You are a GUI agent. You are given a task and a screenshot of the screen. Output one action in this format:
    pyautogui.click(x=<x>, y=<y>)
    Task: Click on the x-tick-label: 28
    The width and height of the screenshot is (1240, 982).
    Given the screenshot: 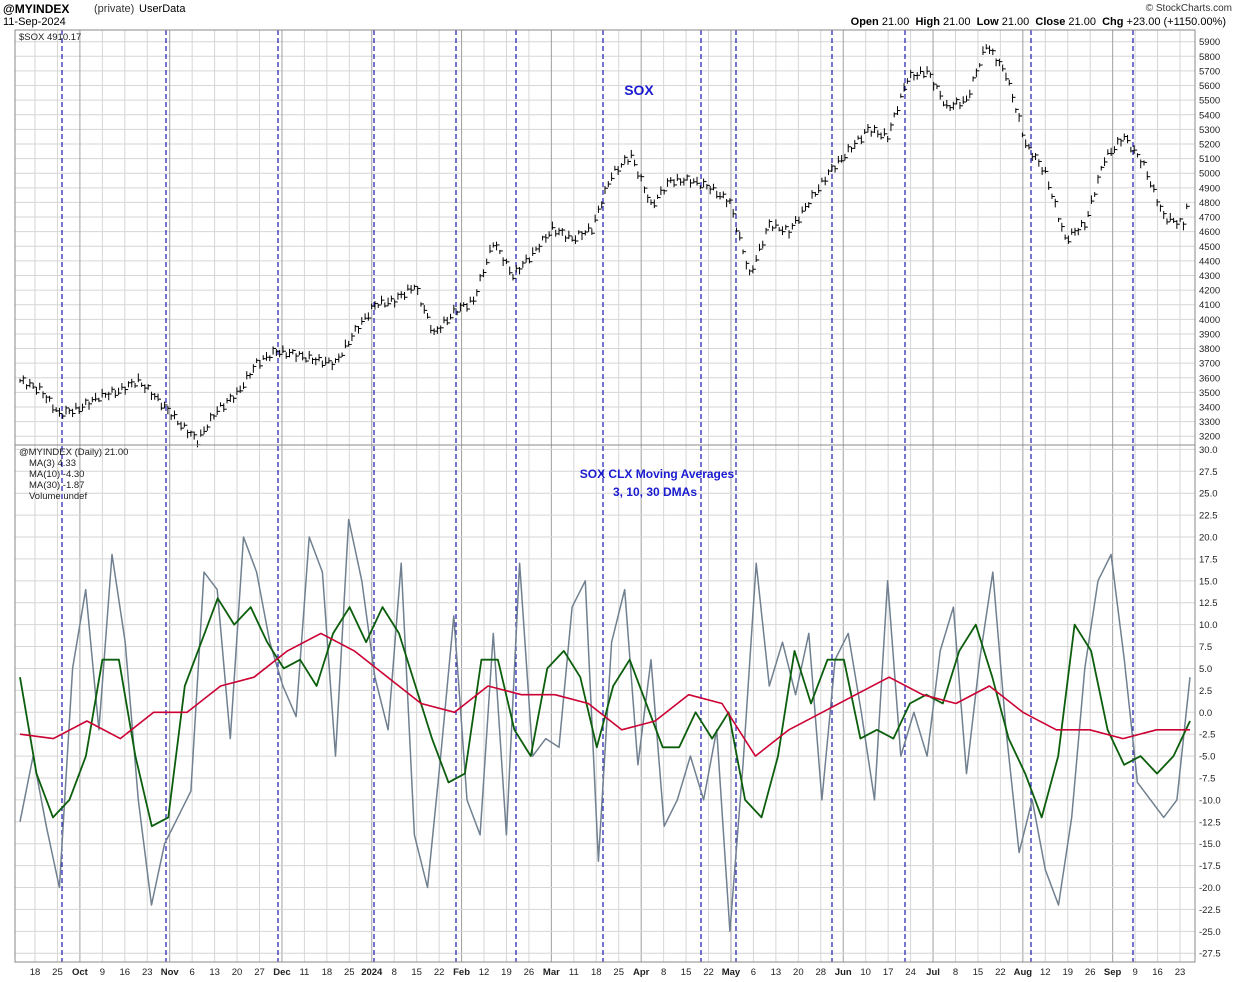 What is the action you would take?
    pyautogui.click(x=820, y=972)
    